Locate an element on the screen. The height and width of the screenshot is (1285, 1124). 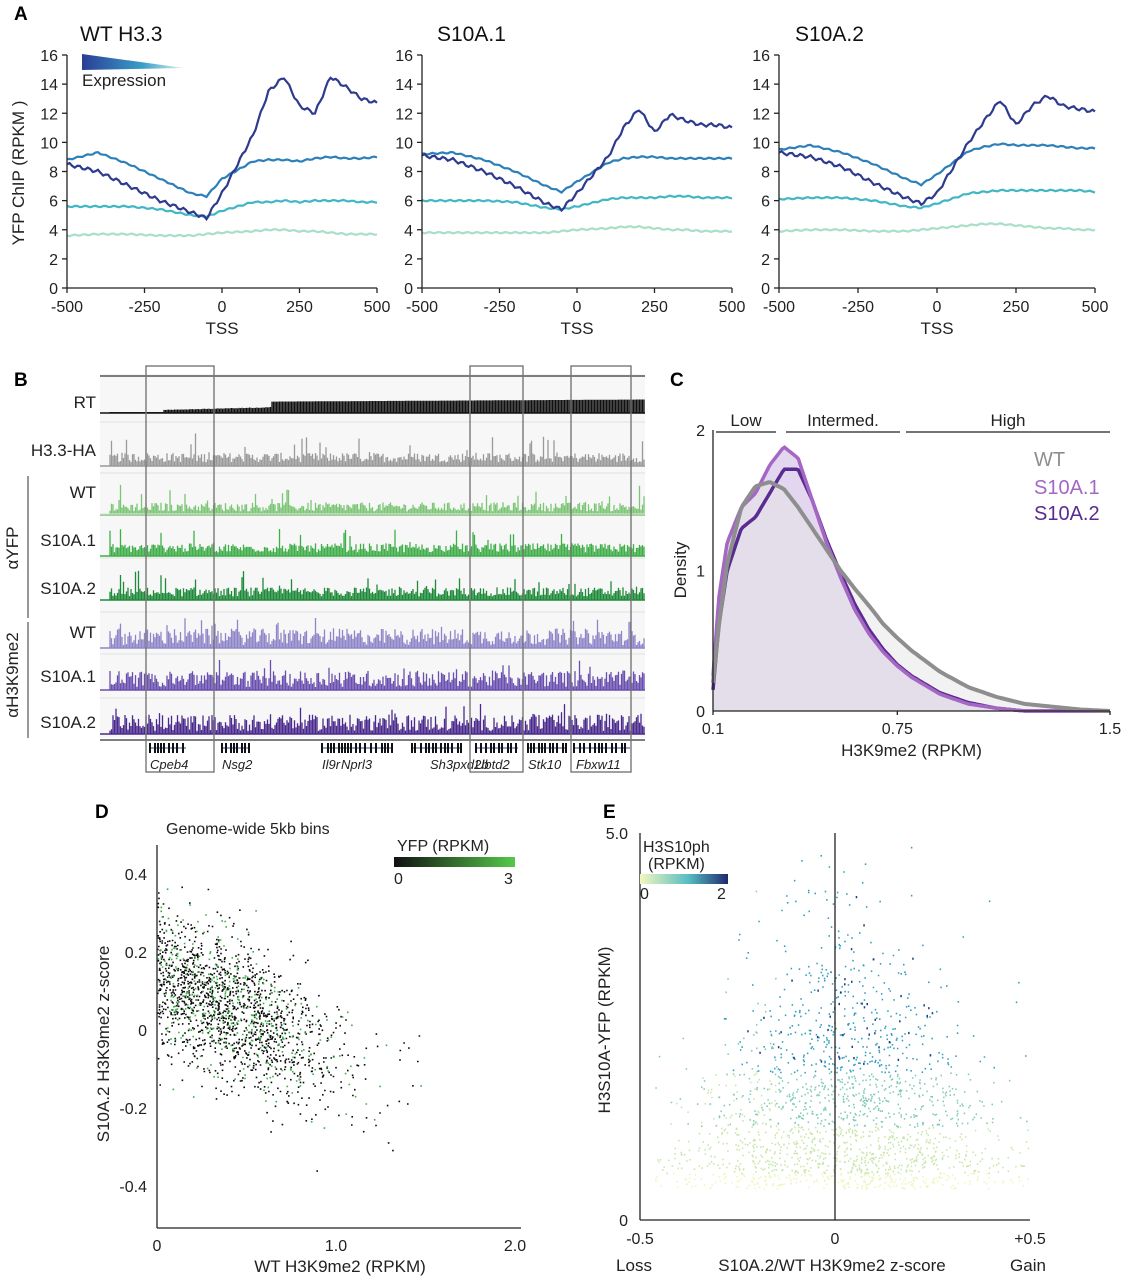
panel-label-c: C is located at coordinates (677, 380).